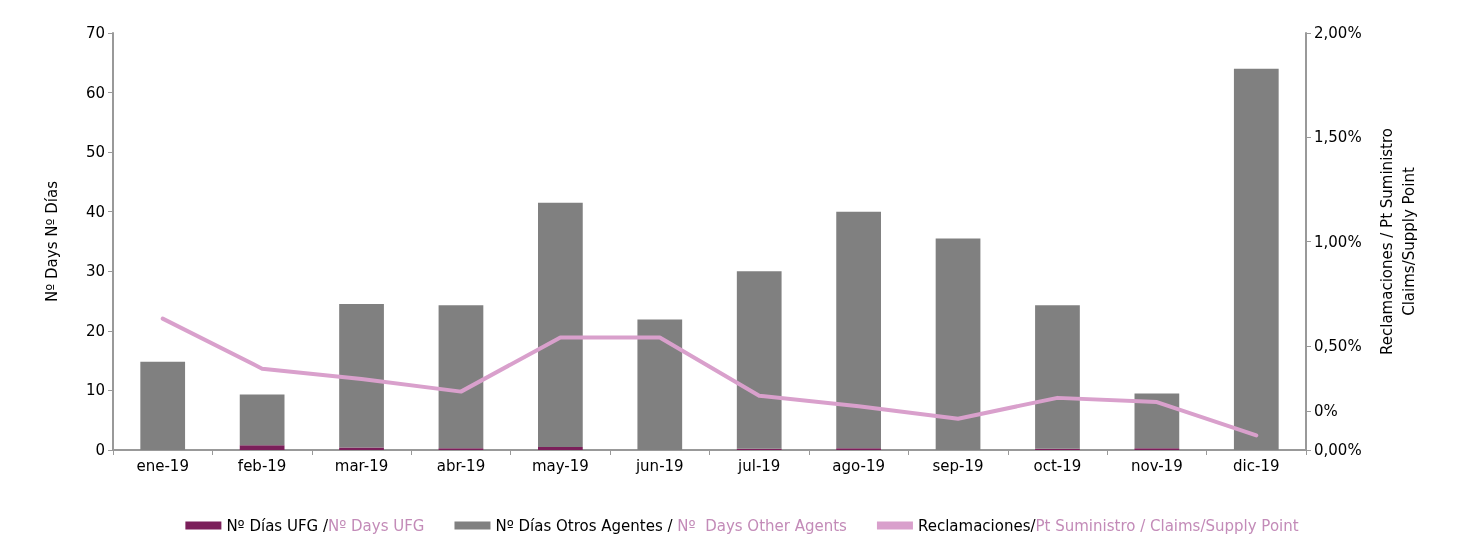 The width and height of the screenshot is (1484, 546). Describe the element at coordinates (1338, 137) in the screenshot. I see `y2-tick-label: 1,50%` at that location.